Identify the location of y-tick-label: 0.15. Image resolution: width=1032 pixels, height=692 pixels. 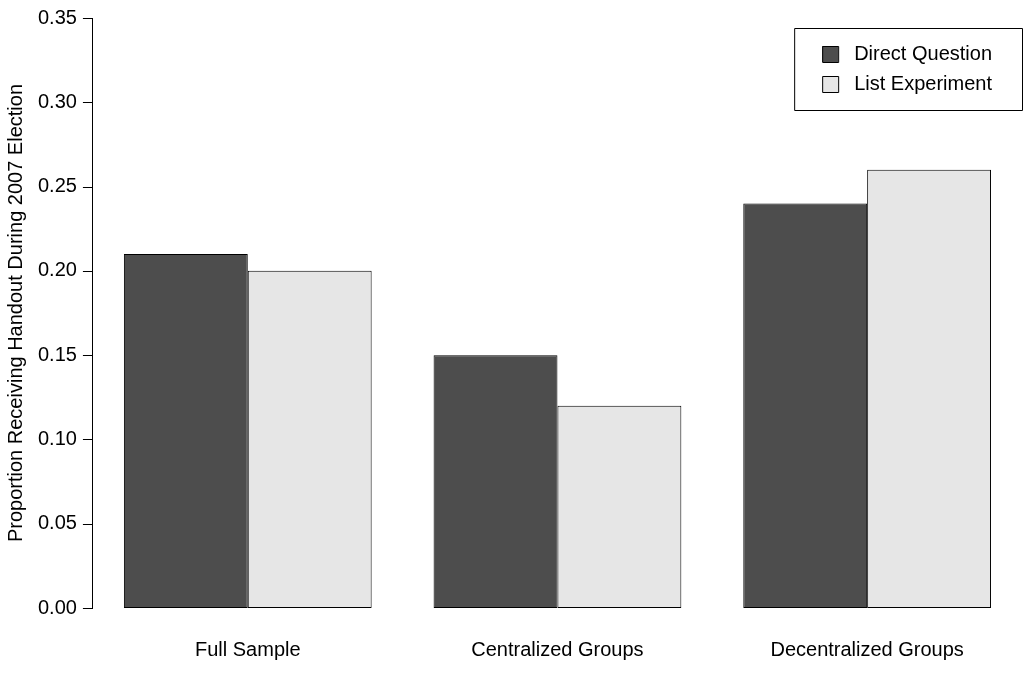
(57, 353).